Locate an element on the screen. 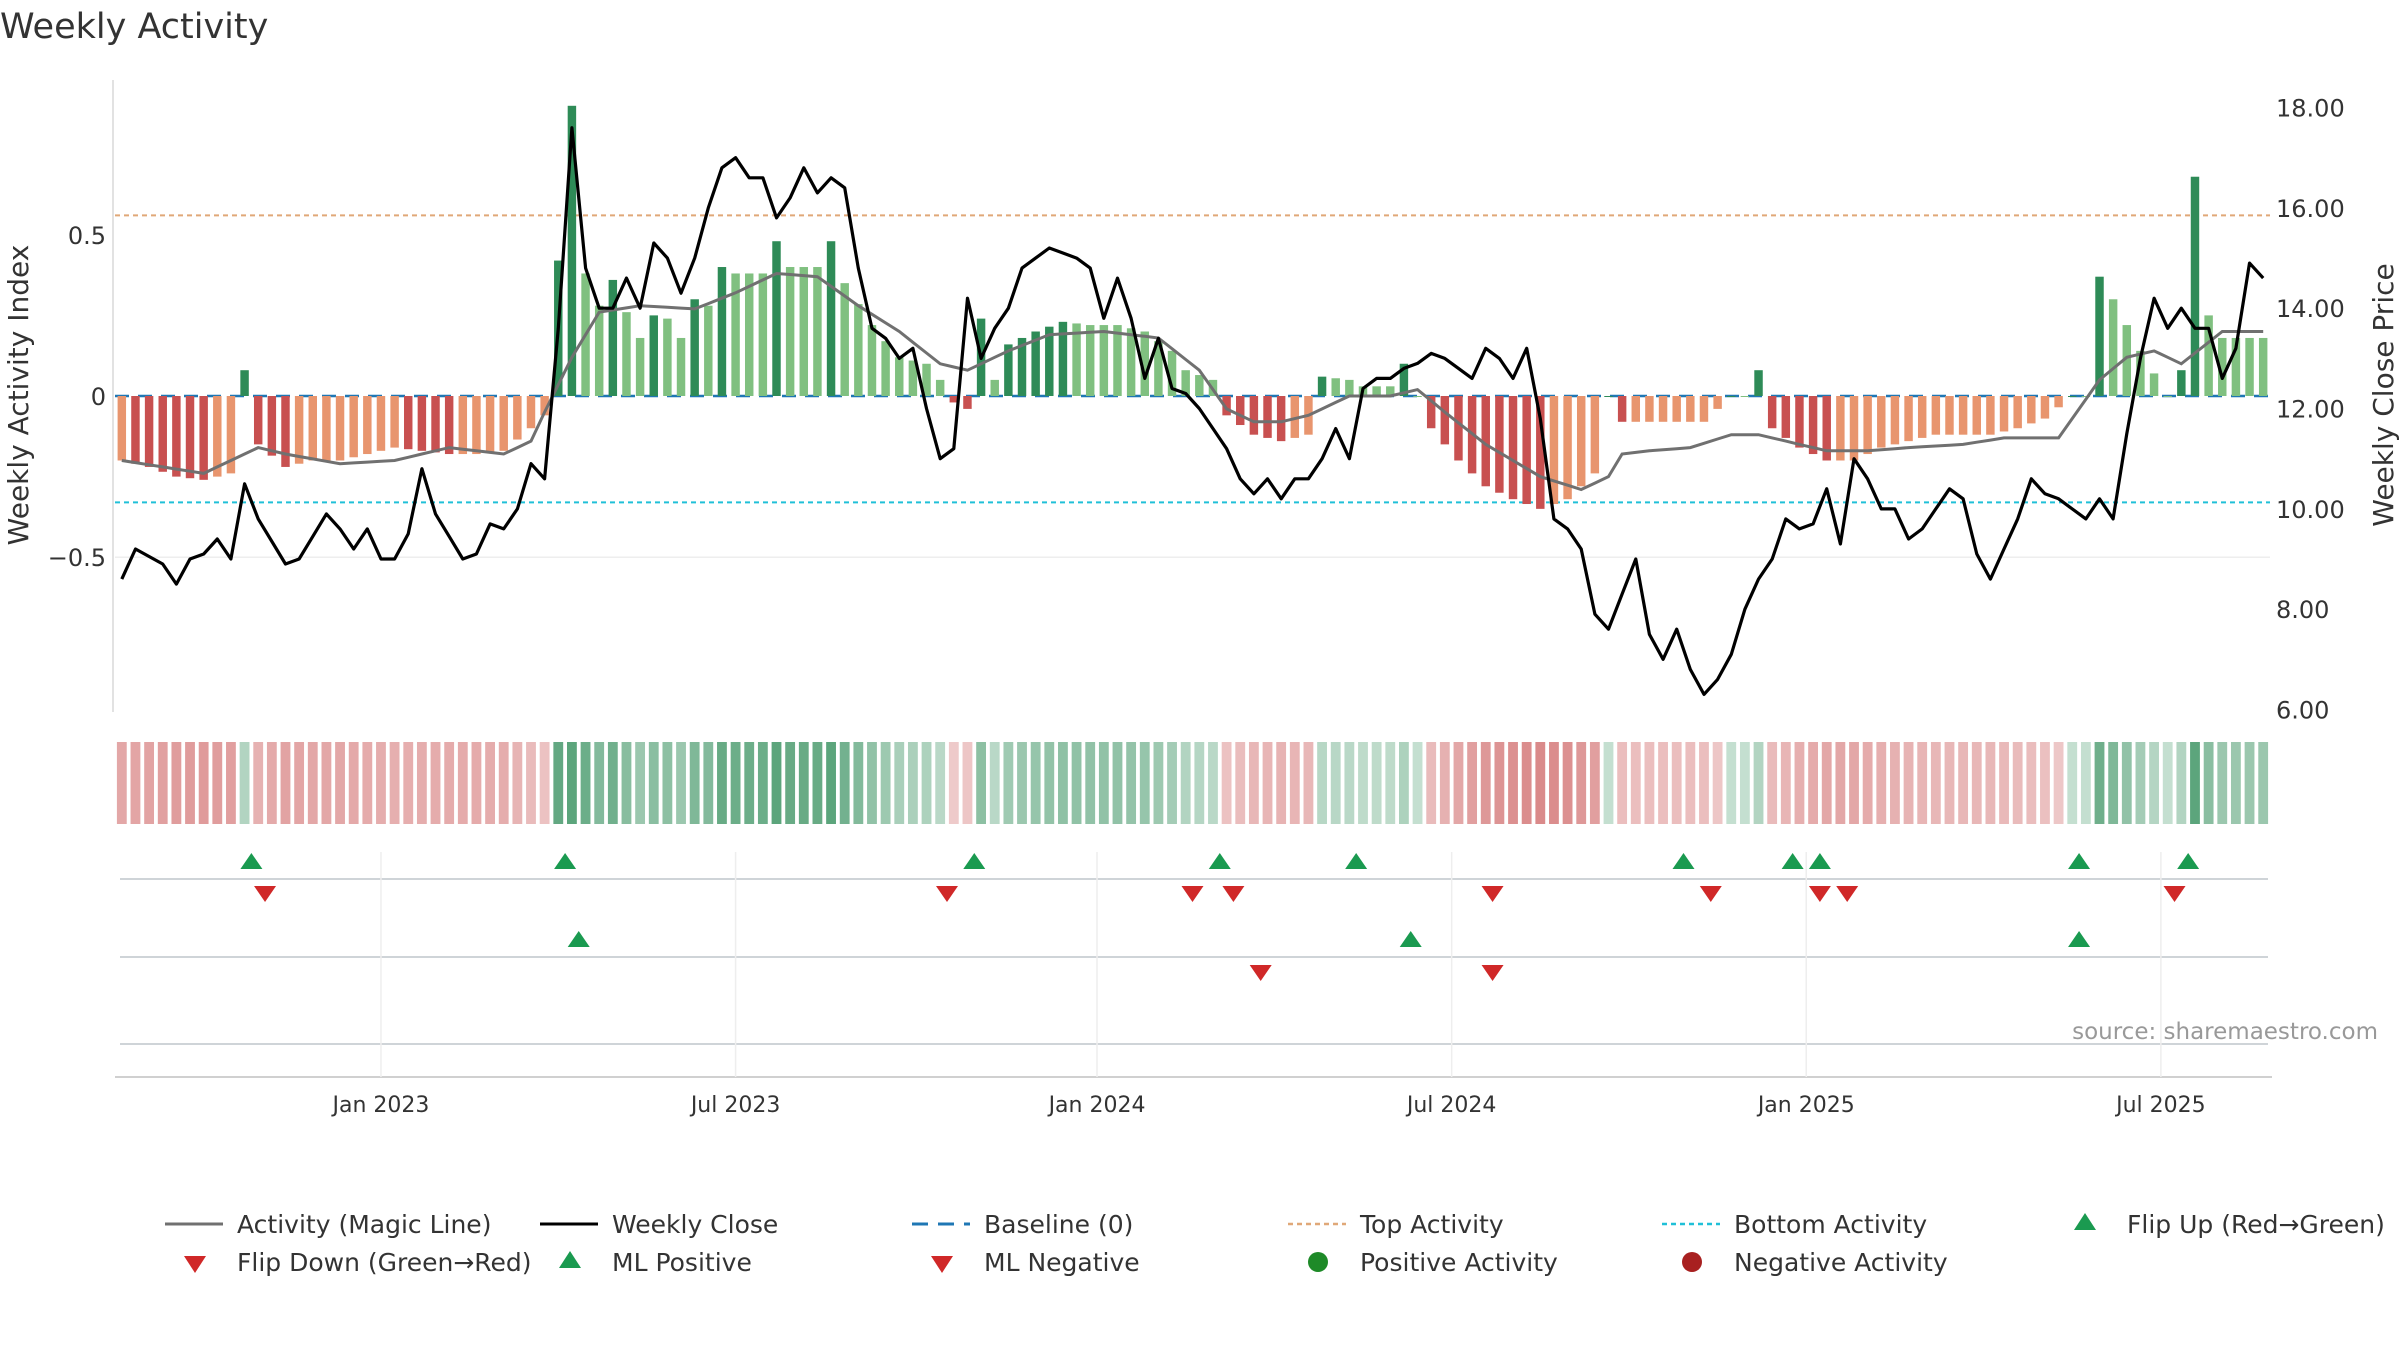  flip-up-marker is located at coordinates (1356, 861).